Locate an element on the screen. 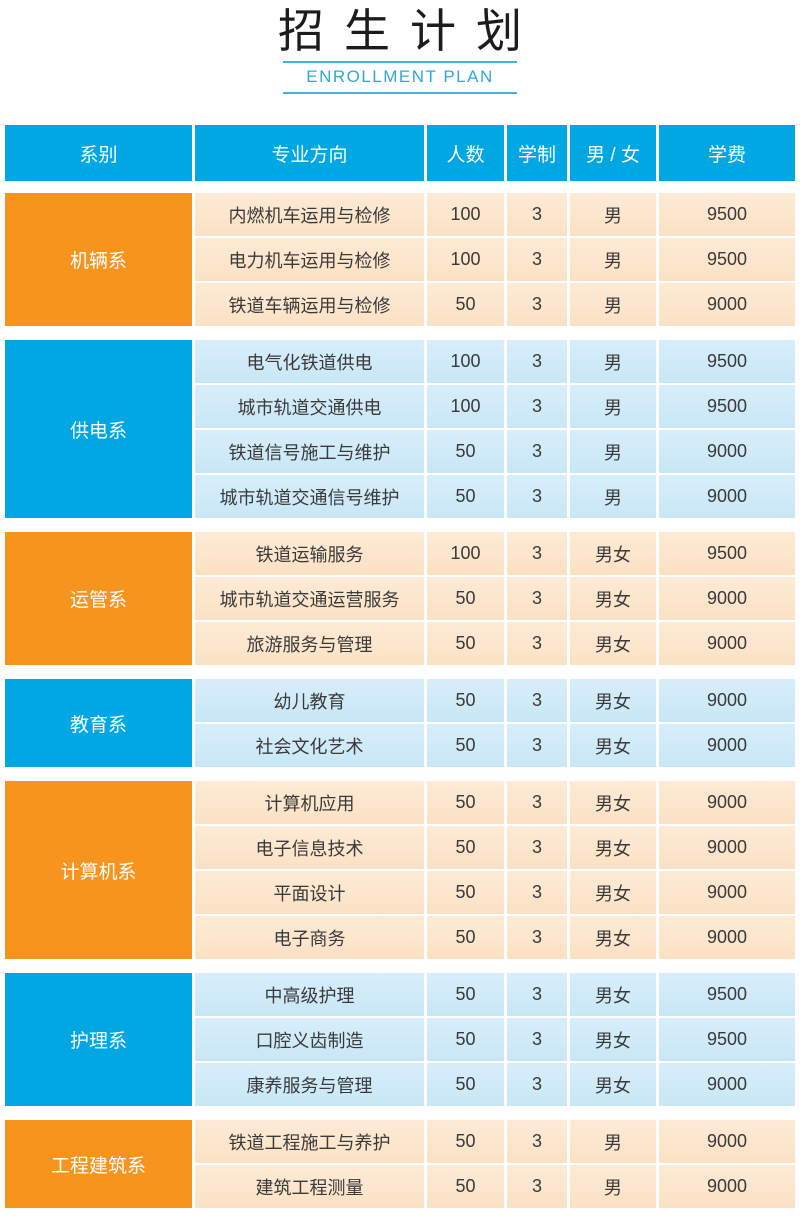 This screenshot has width=800, height=1216. dept-cell: 教育系 is located at coordinates (98, 723).